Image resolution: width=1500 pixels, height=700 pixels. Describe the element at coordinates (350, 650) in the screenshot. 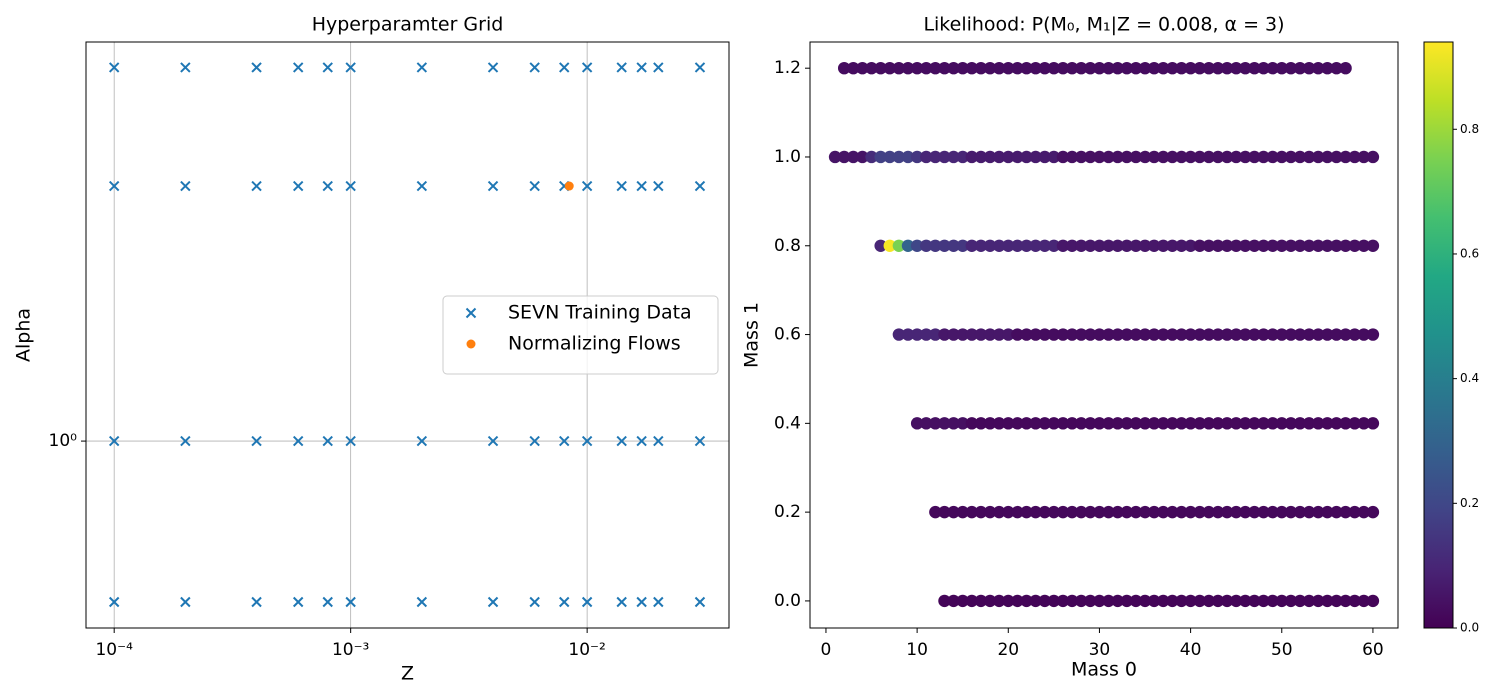

I see `x-tick-label: 10⁻³` at that location.